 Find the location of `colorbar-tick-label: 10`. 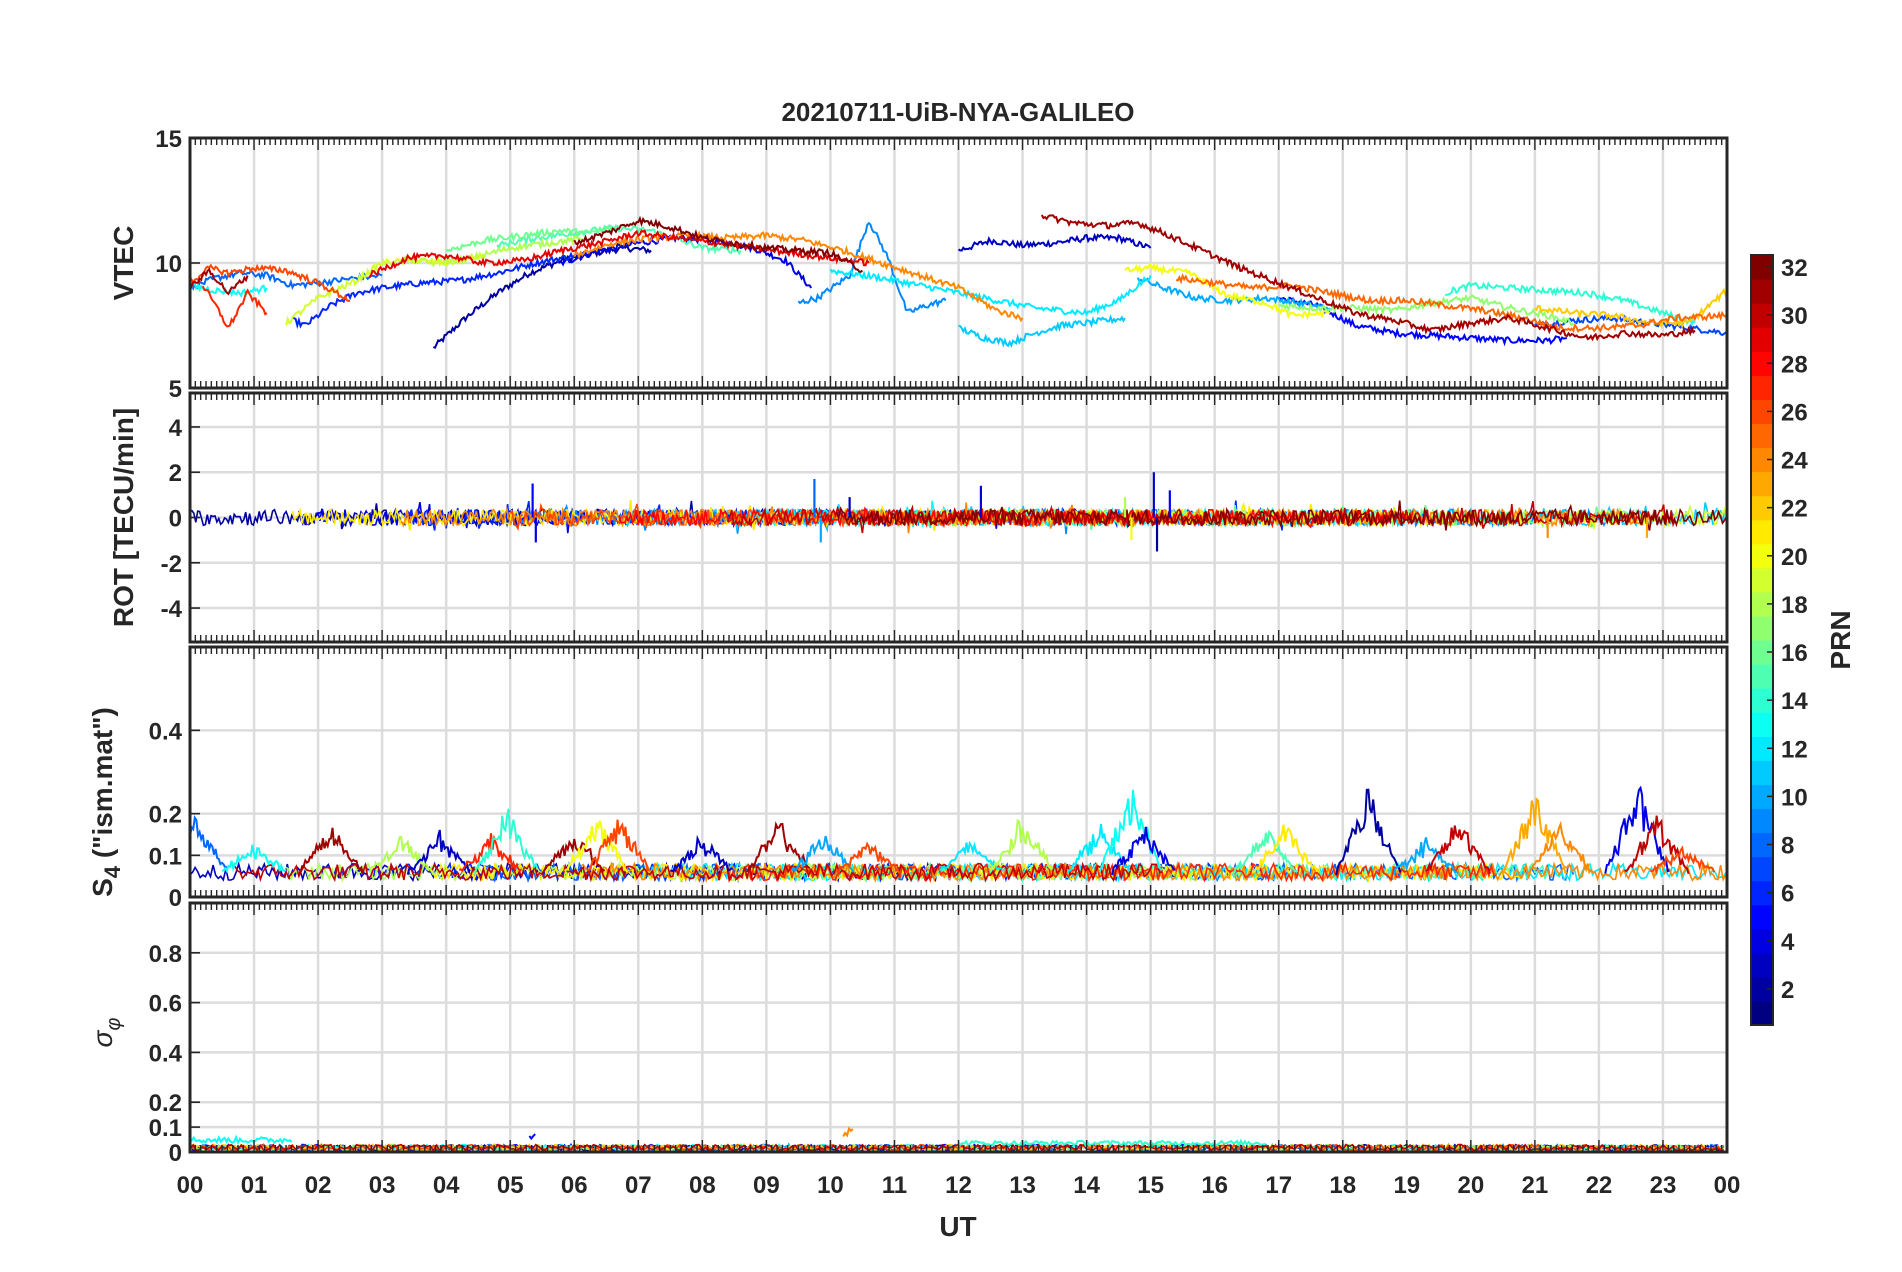

colorbar-tick-label: 10 is located at coordinates (1794, 797).